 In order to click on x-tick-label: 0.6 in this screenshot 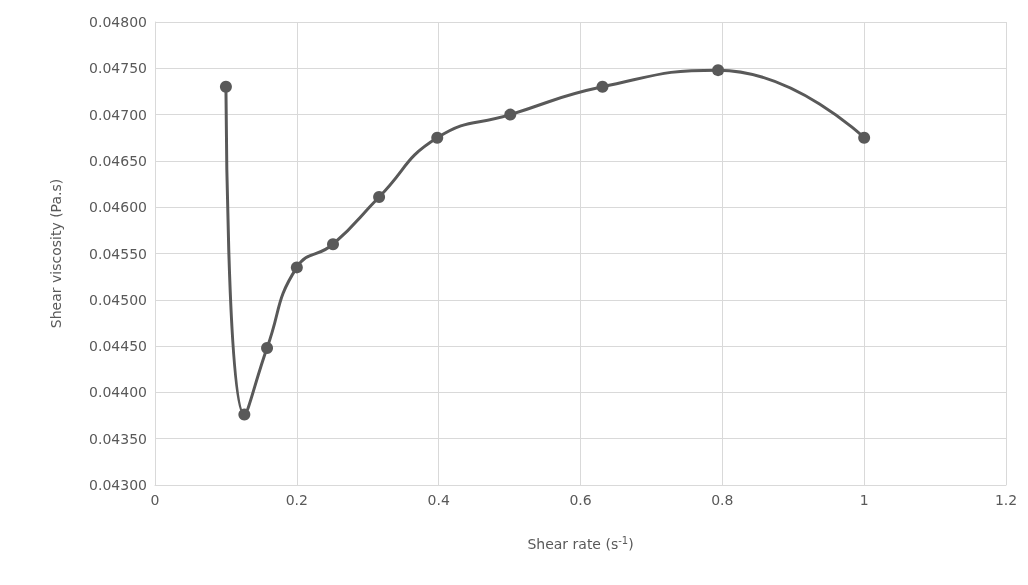, I will do `click(580, 500)`.